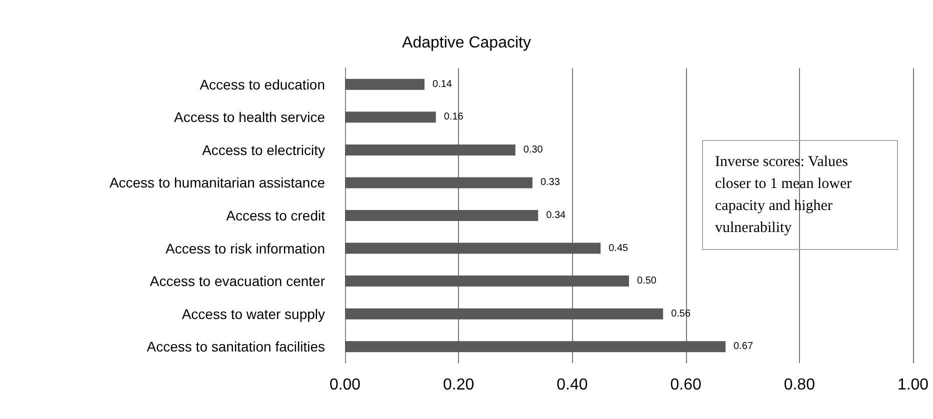 The image size is (933, 419). I want to click on y-tick-label: Access to evacuation center, so click(238, 281).